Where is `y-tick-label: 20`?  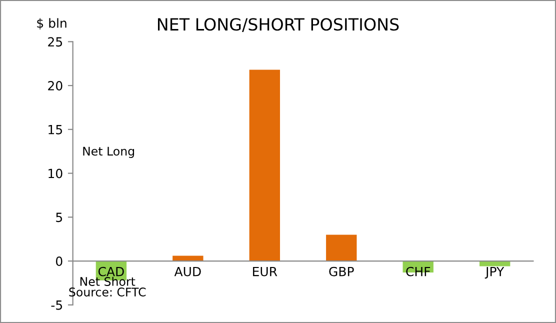 y-tick-label: 20 is located at coordinates (55, 85).